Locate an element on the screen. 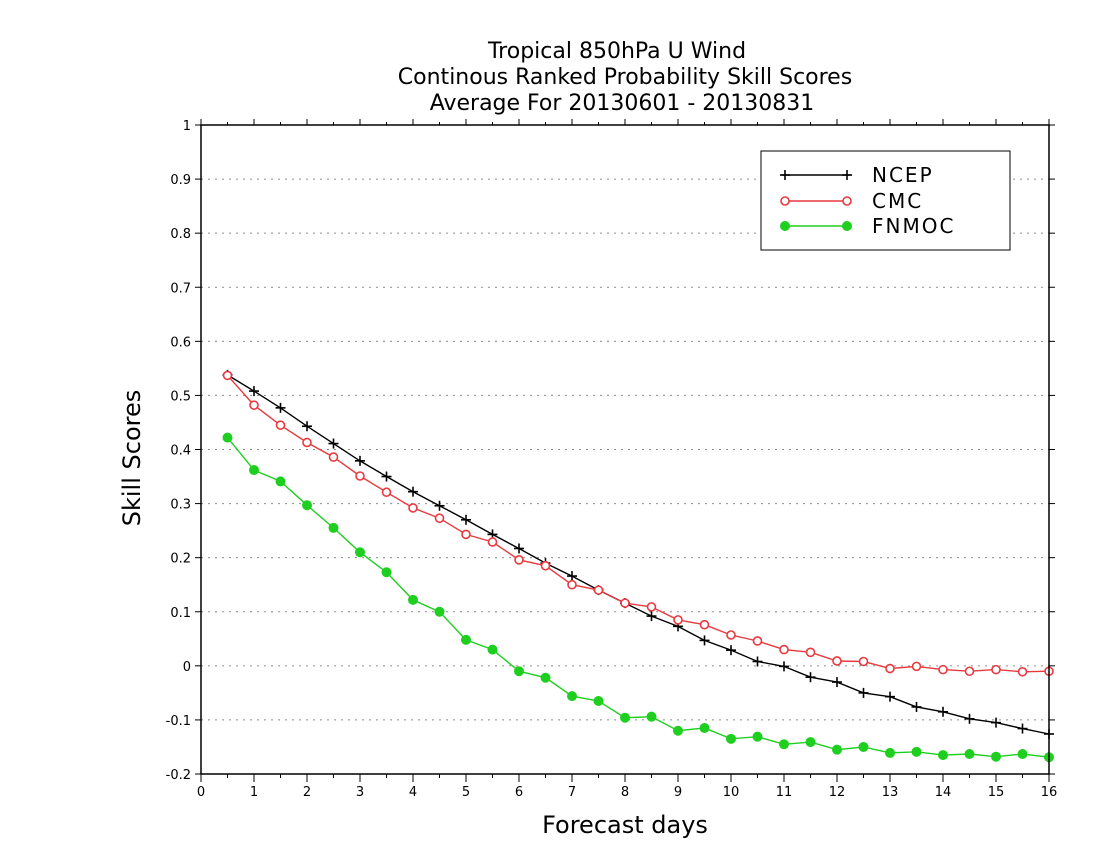 This screenshot has height=850, width=1100. y-tick-label: -0.2 is located at coordinates (178, 775).